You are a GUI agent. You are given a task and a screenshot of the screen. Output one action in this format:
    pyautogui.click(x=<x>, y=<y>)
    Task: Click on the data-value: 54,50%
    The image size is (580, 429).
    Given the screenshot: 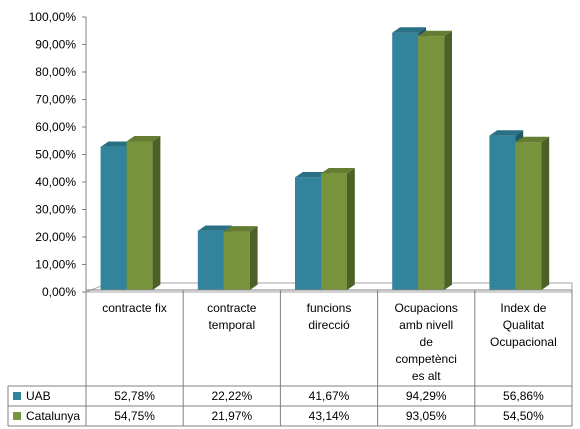 What is the action you would take?
    pyautogui.click(x=523, y=416)
    